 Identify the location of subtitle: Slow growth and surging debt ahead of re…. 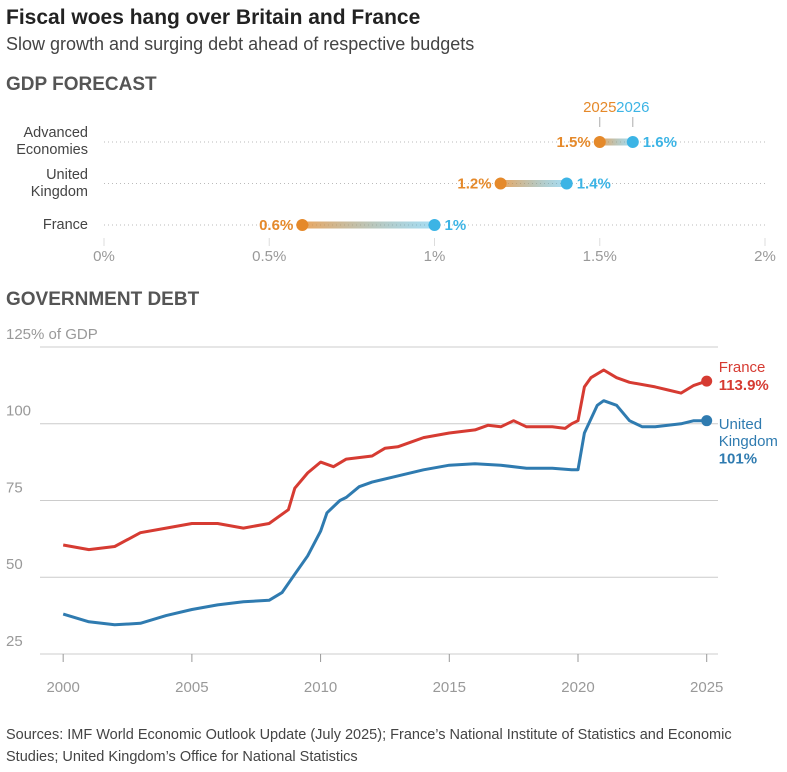
(240, 44).